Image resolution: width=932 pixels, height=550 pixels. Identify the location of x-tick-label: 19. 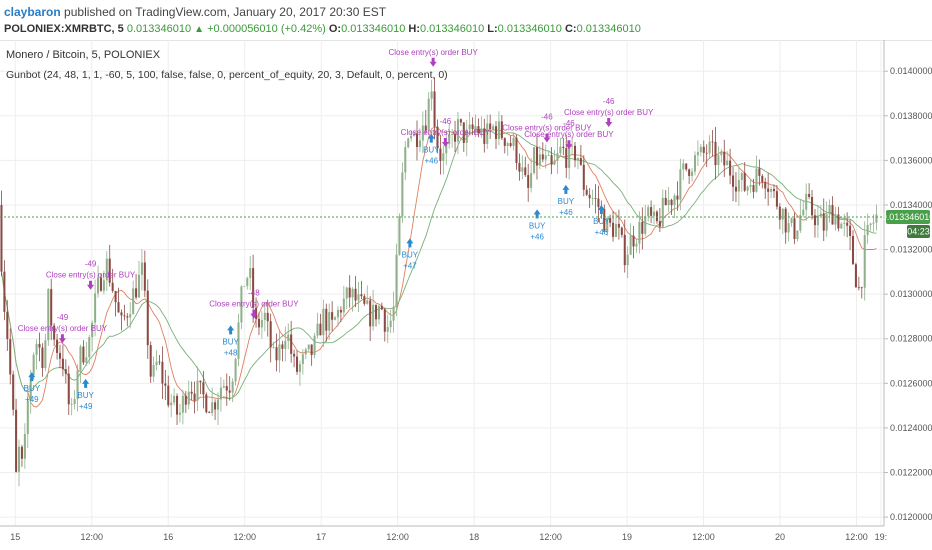
(627, 537).